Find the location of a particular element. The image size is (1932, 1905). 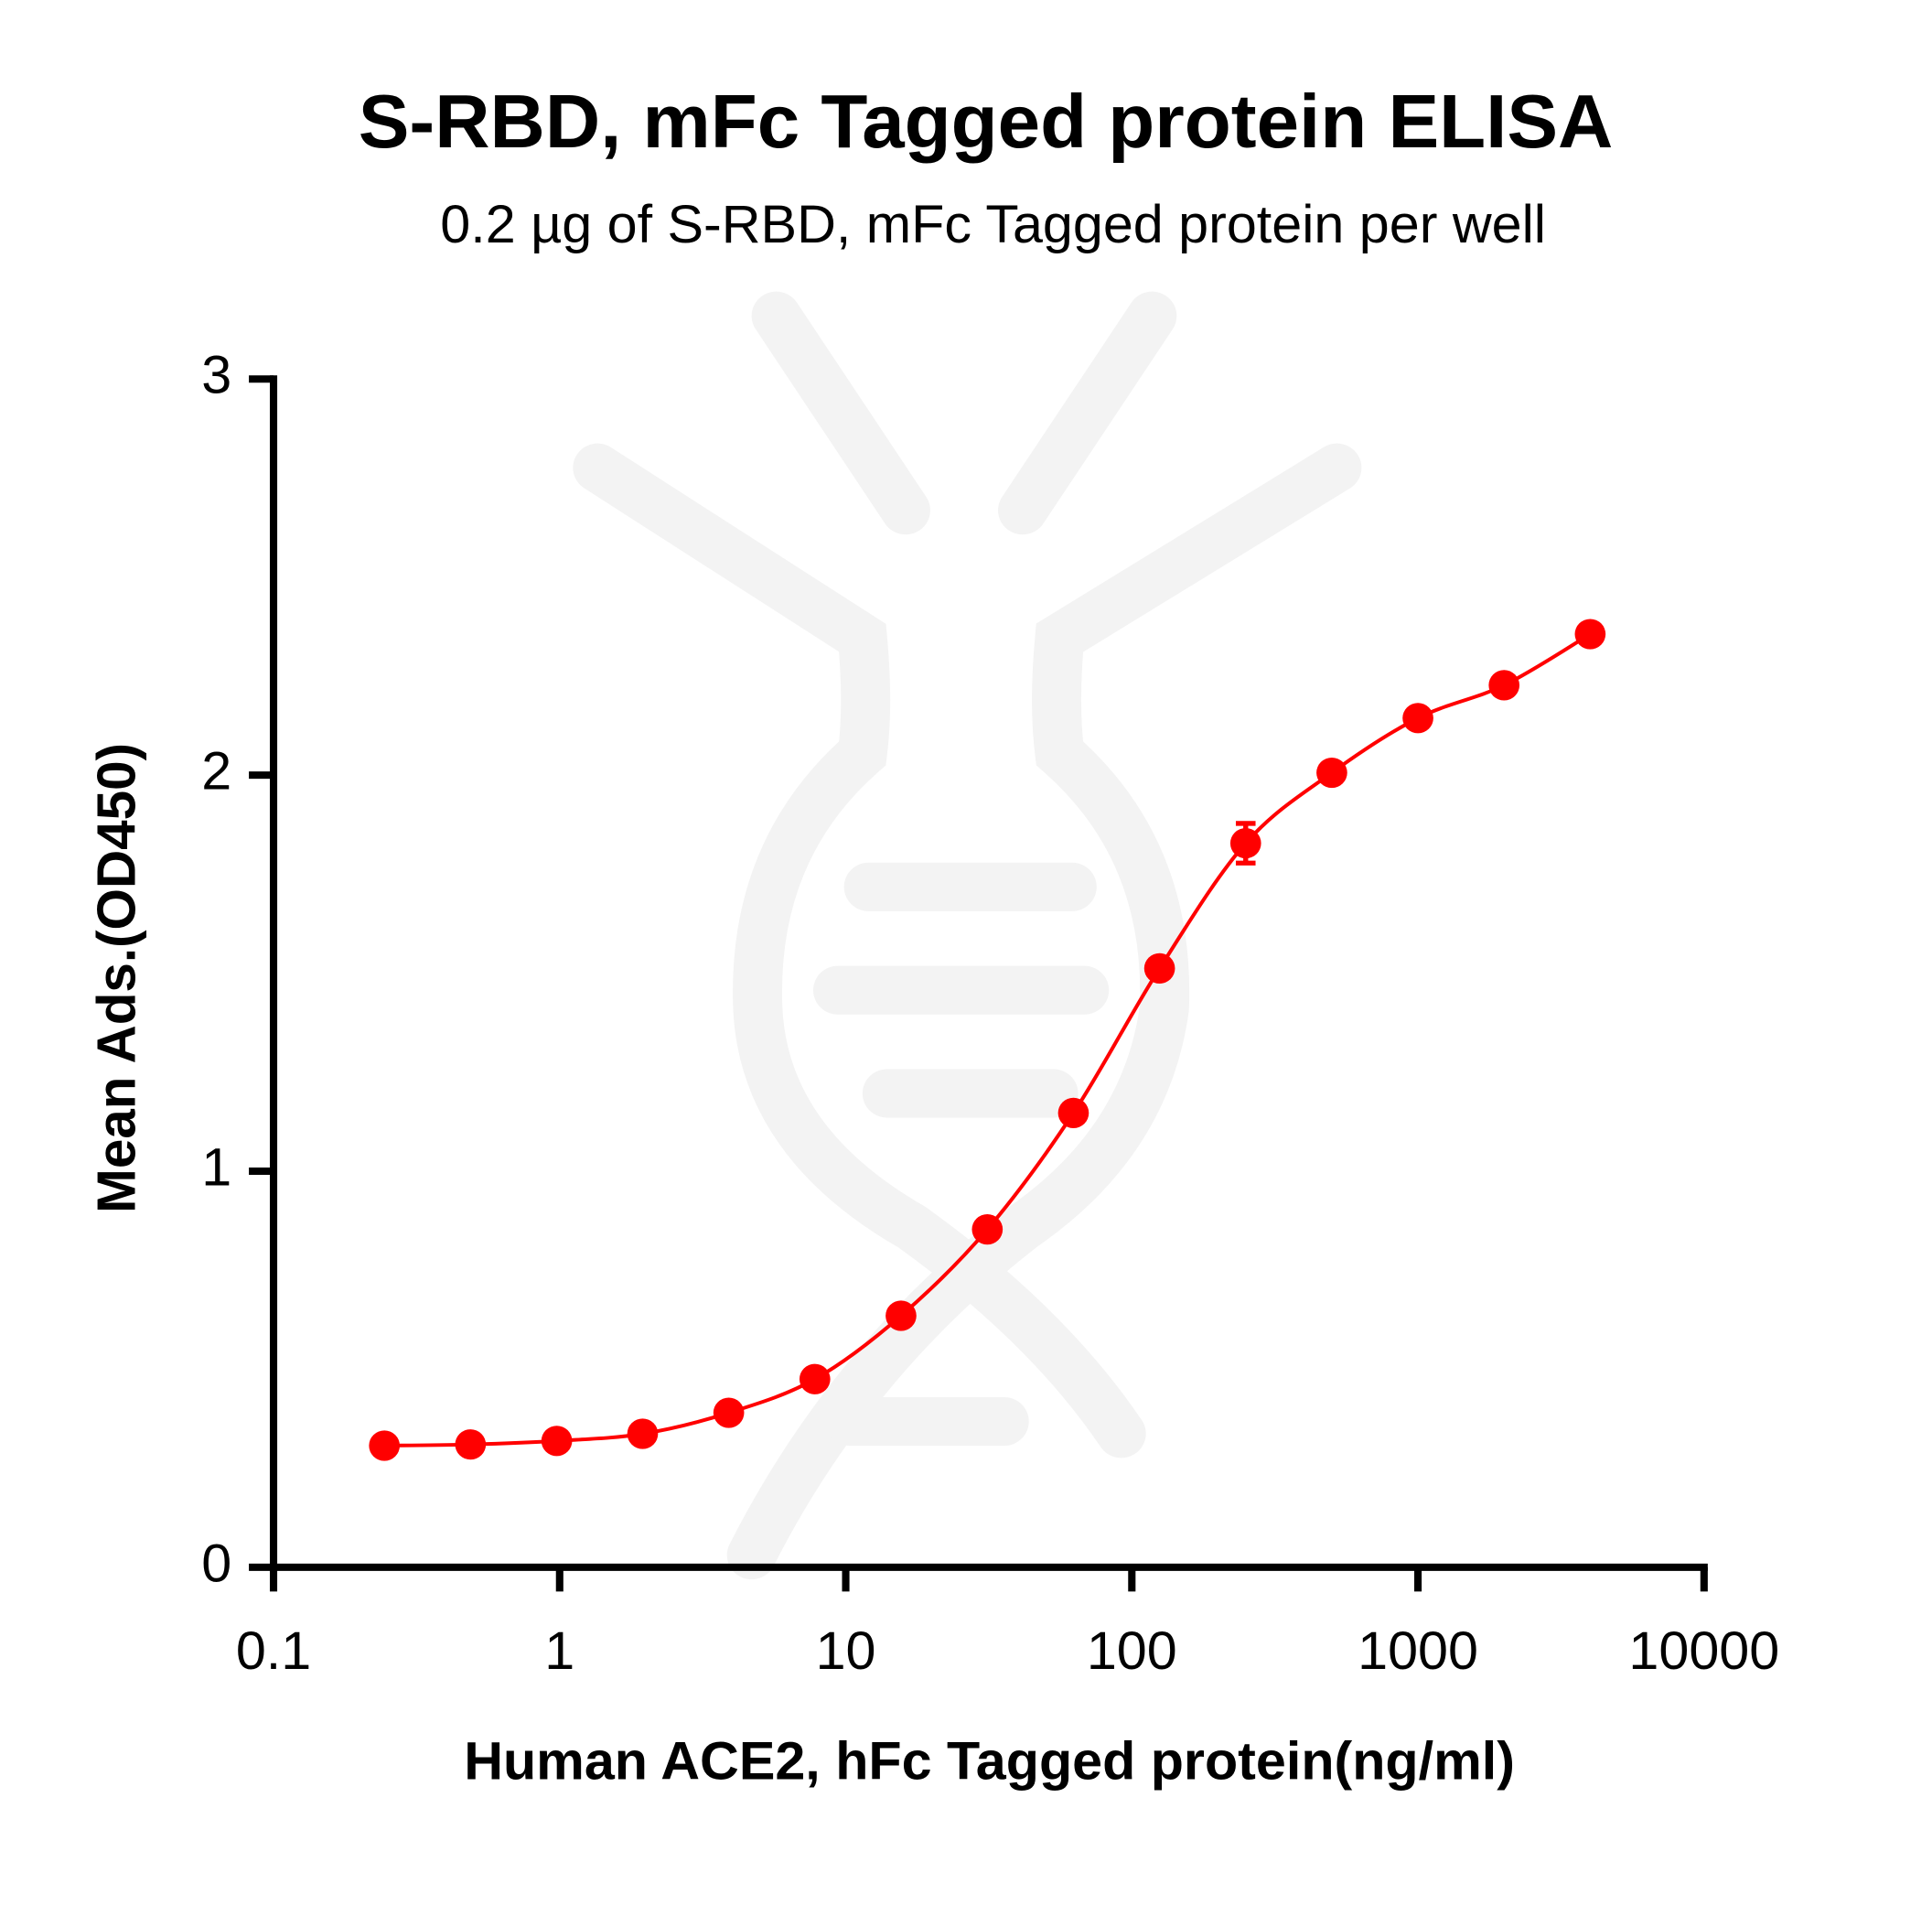

y-tick-label: 2 is located at coordinates (216, 772).